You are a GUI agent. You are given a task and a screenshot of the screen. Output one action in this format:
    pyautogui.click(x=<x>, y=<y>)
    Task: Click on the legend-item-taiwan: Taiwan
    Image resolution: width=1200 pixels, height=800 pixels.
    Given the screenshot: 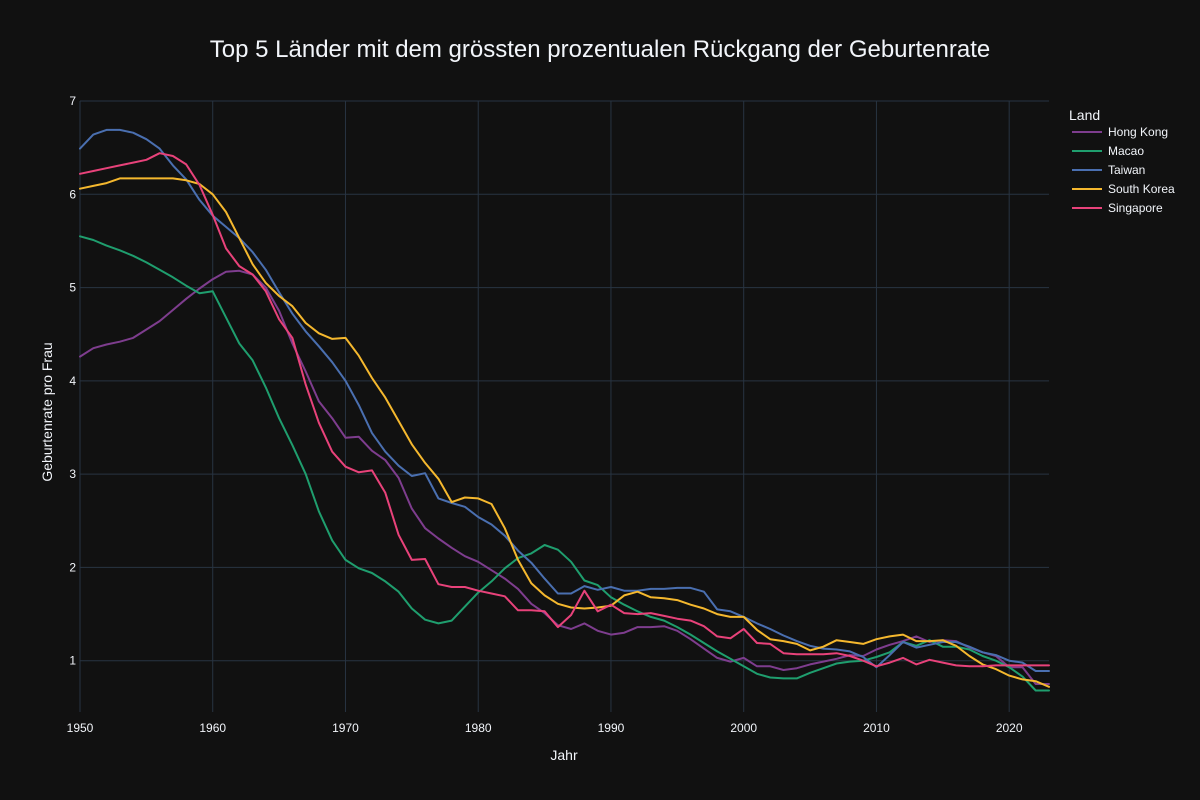 What is the action you would take?
    pyautogui.click(x=1108, y=170)
    